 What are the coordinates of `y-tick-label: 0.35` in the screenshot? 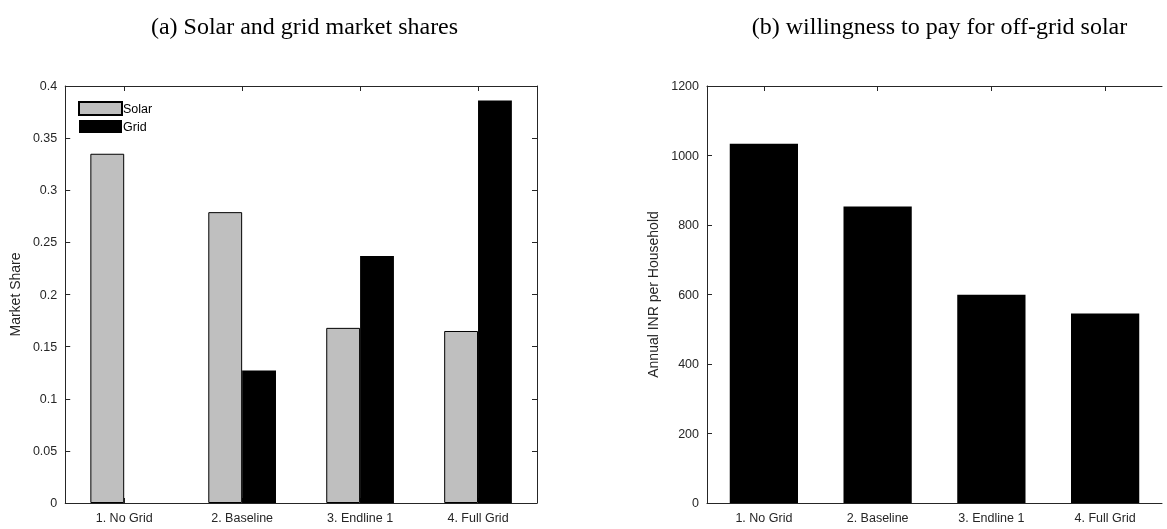 It's located at (45, 138).